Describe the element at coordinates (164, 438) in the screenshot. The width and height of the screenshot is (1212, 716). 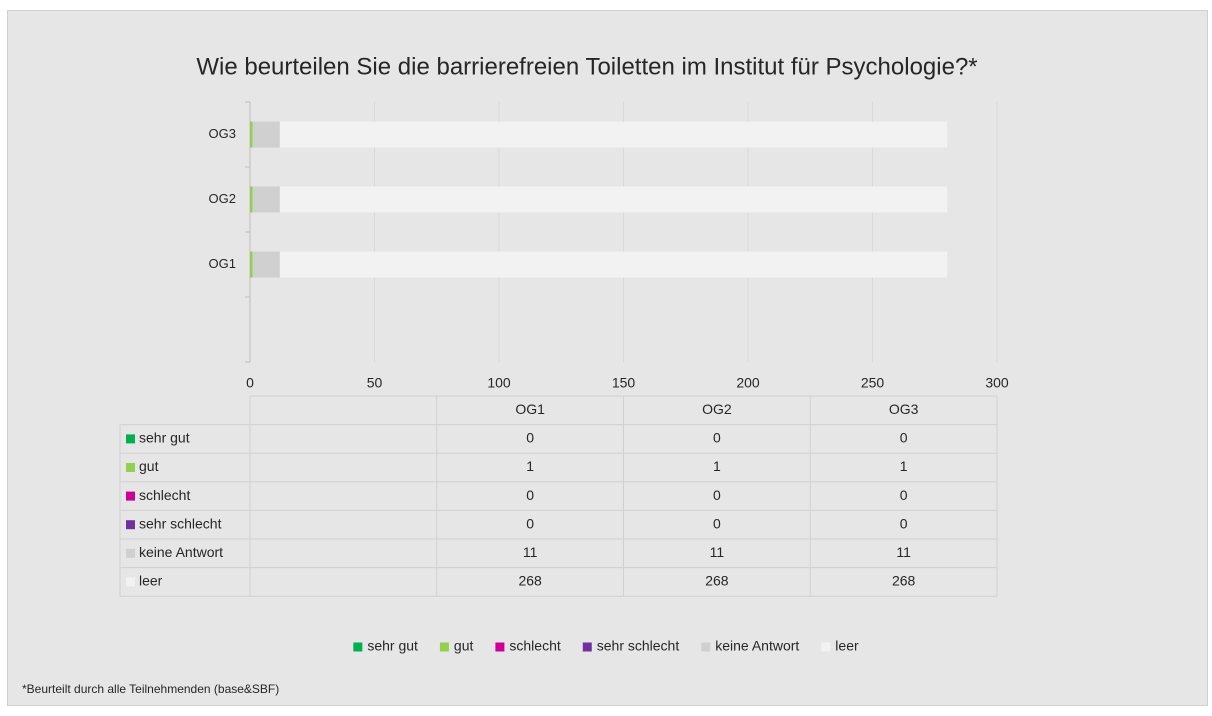
I see `table-row-label: sehr gut` at that location.